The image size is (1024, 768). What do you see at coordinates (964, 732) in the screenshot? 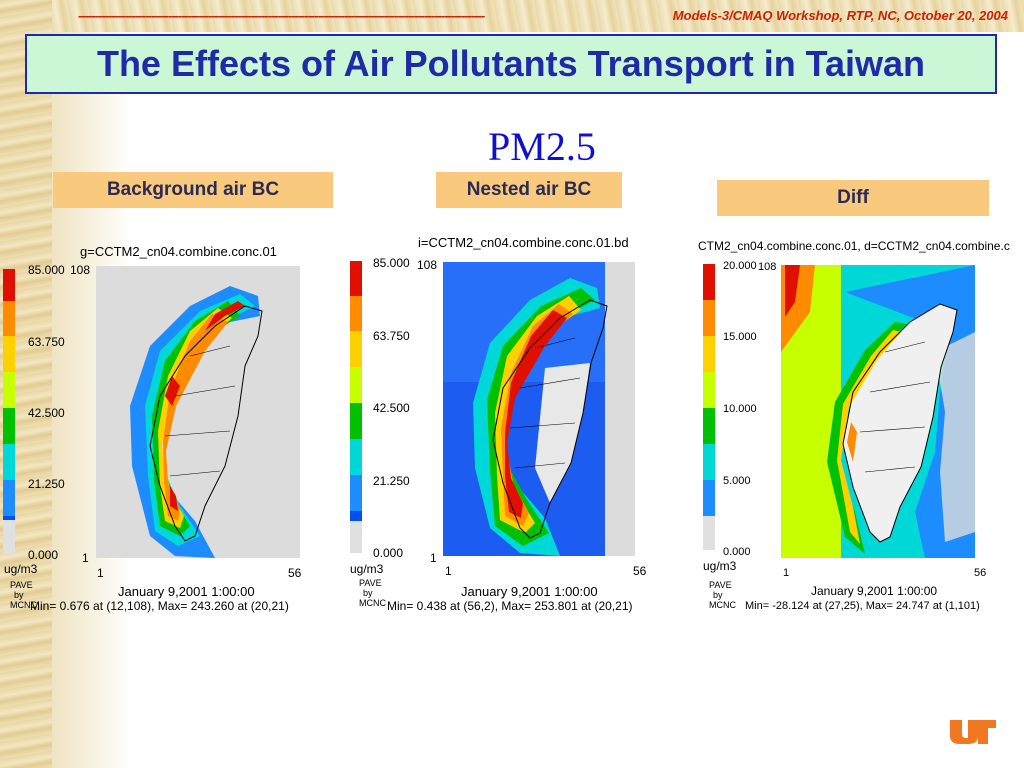
I see `logo-u-shape` at bounding box center [964, 732].